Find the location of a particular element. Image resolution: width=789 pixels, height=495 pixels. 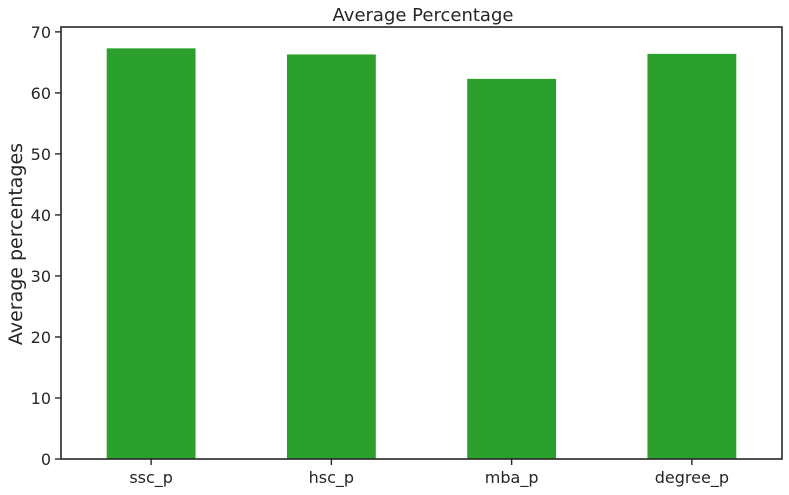

x-tick-label: mba_p is located at coordinates (512, 478).